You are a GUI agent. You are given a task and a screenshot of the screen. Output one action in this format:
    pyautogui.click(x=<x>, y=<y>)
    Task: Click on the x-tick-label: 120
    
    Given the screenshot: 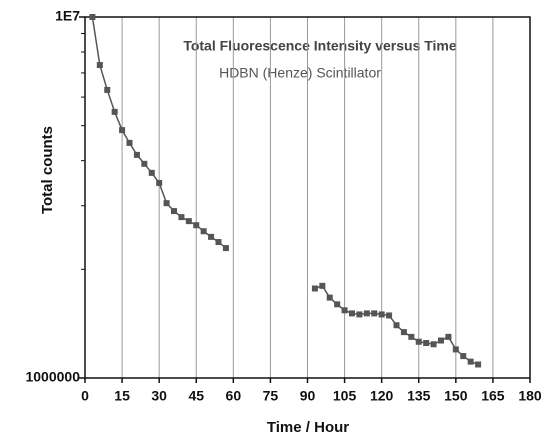 What is the action you would take?
    pyautogui.click(x=382, y=396)
    